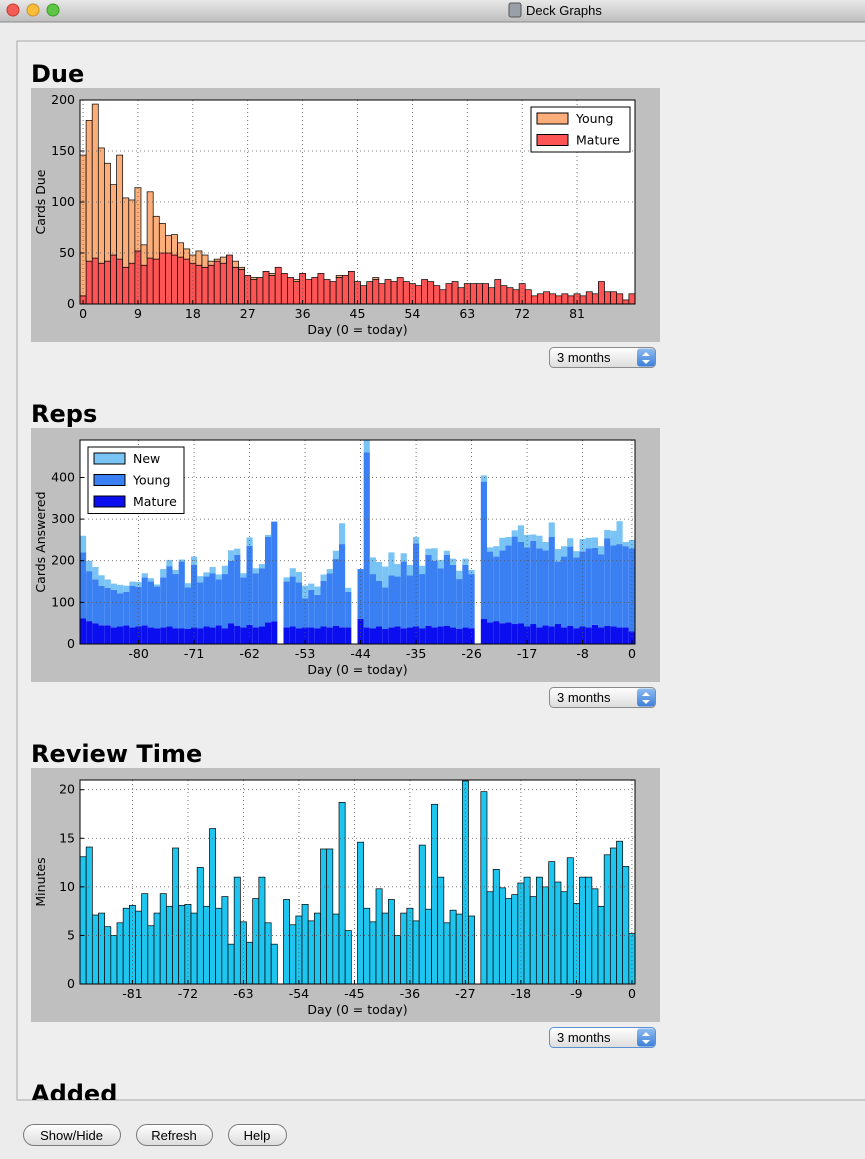 The width and height of the screenshot is (865, 1159). I want to click on y-tick-label: 300, so click(63, 518).